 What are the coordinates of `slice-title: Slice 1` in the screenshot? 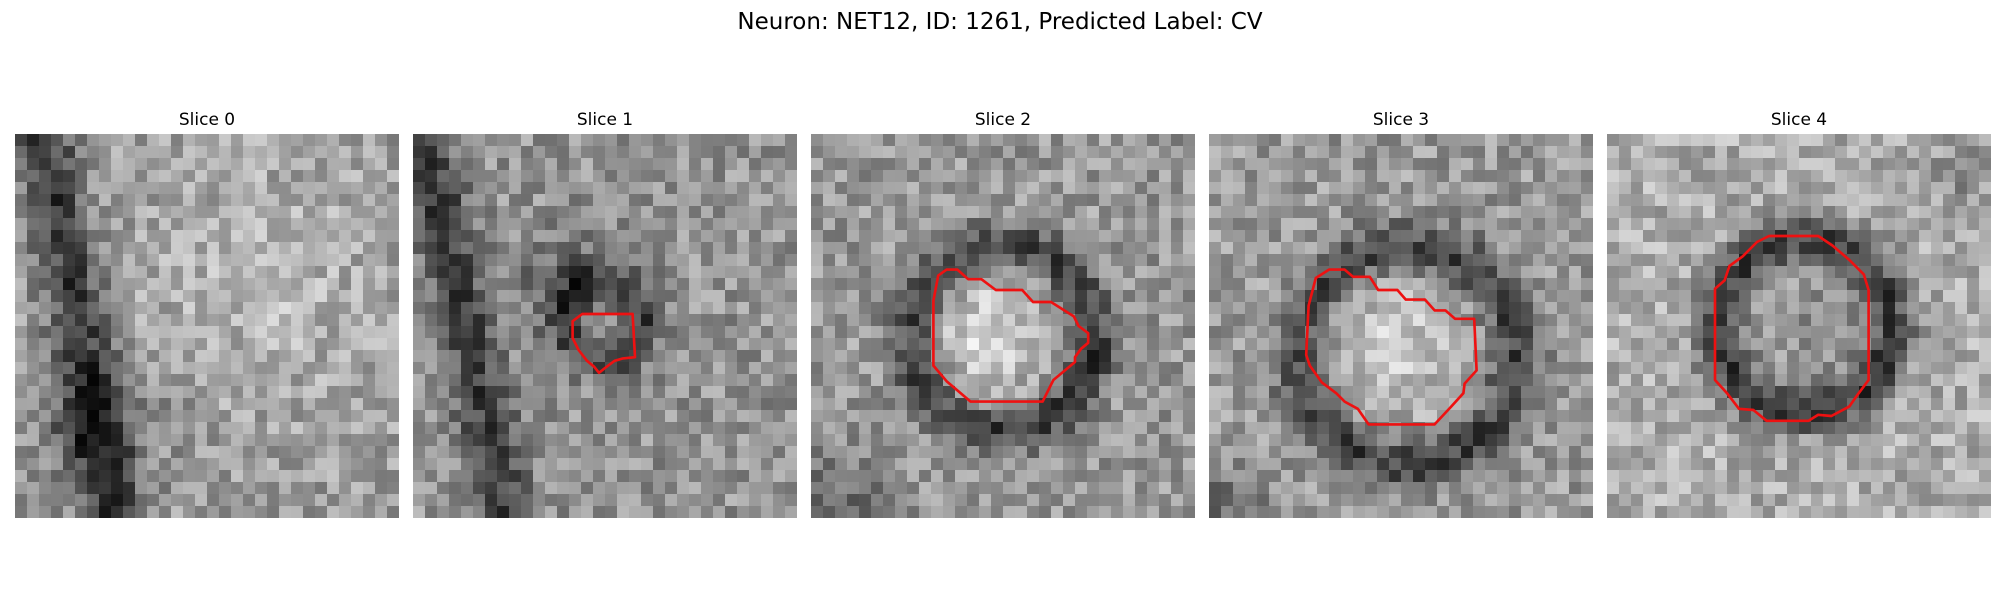 It's located at (605, 120).